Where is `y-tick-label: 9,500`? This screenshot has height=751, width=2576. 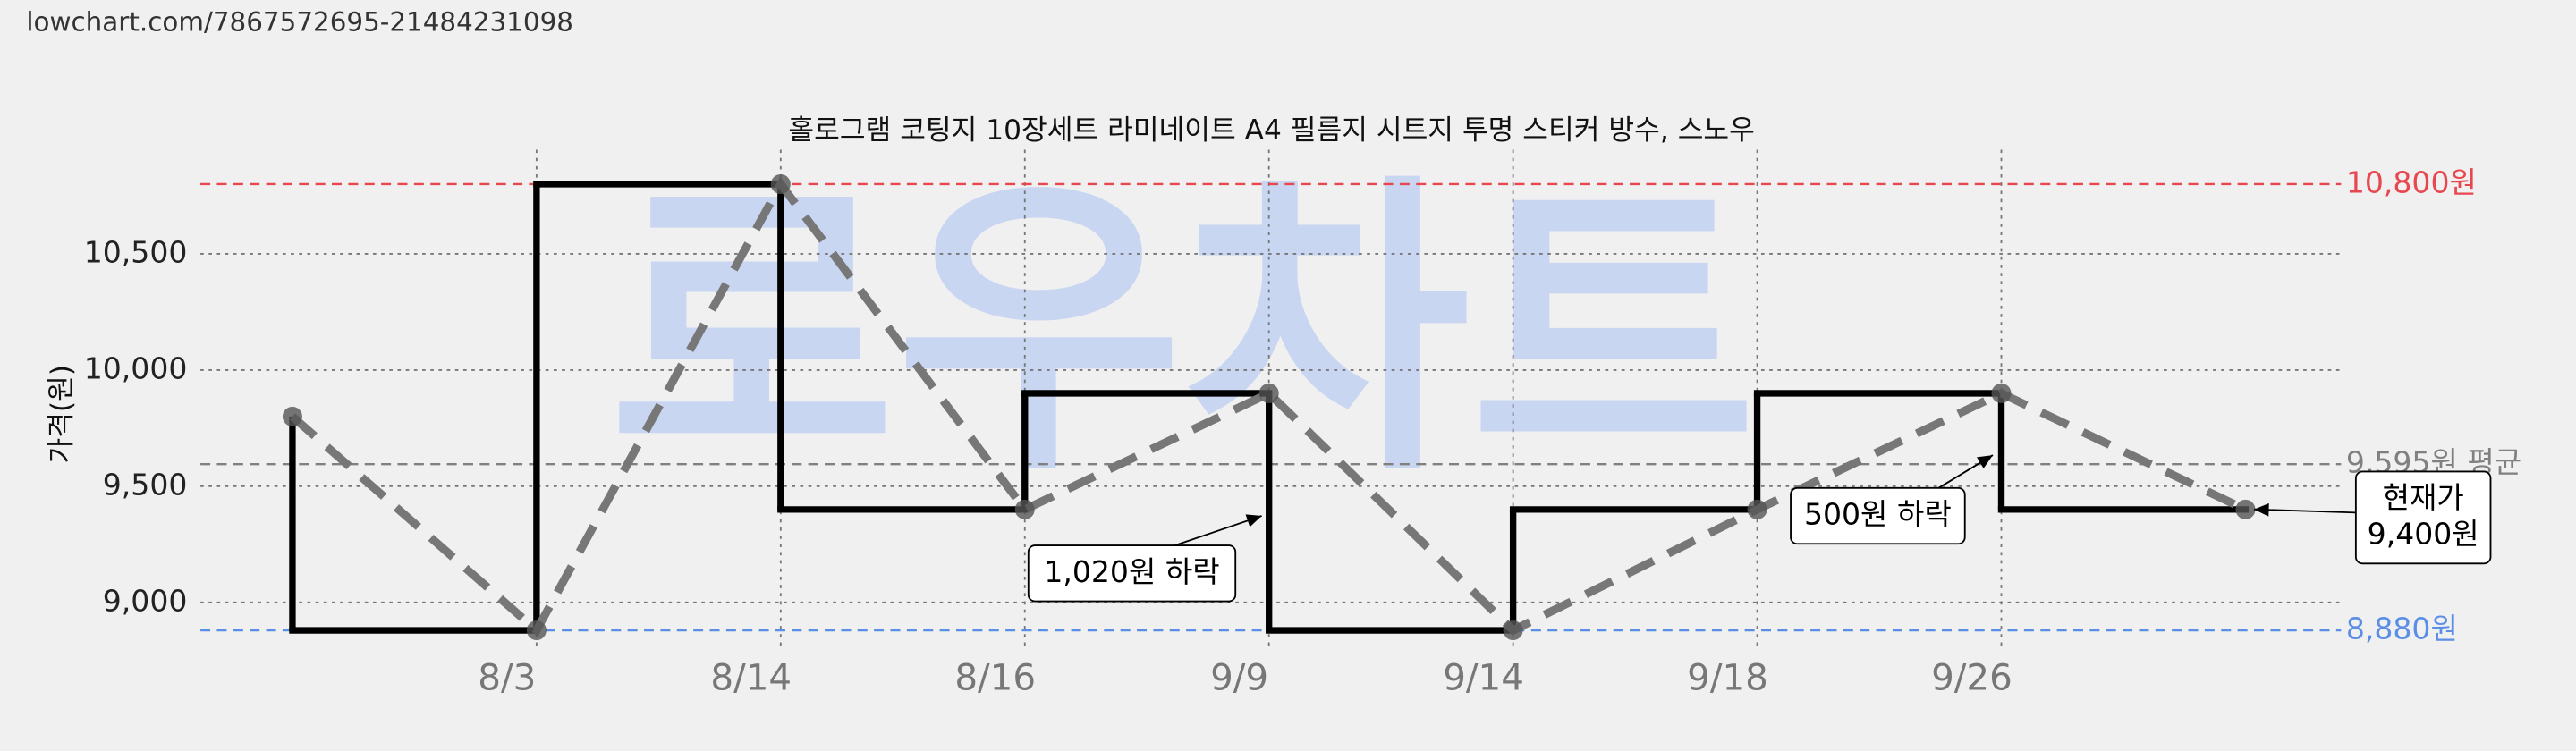 y-tick-label: 9,500 is located at coordinates (145, 484).